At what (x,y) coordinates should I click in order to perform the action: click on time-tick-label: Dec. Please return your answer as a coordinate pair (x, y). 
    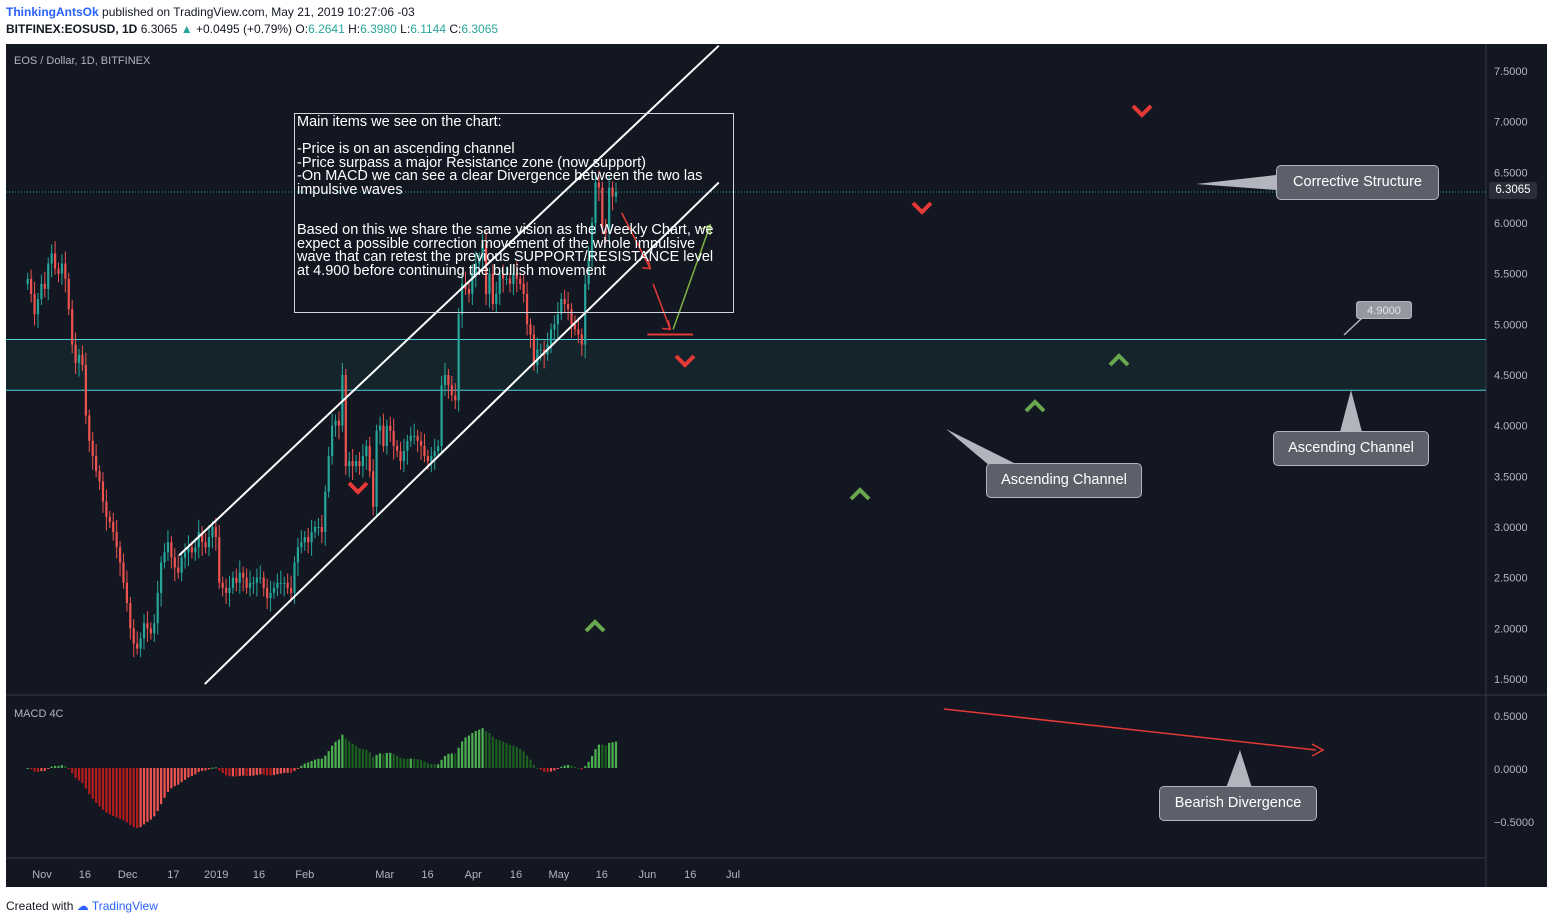
    Looking at the image, I should click on (128, 875).